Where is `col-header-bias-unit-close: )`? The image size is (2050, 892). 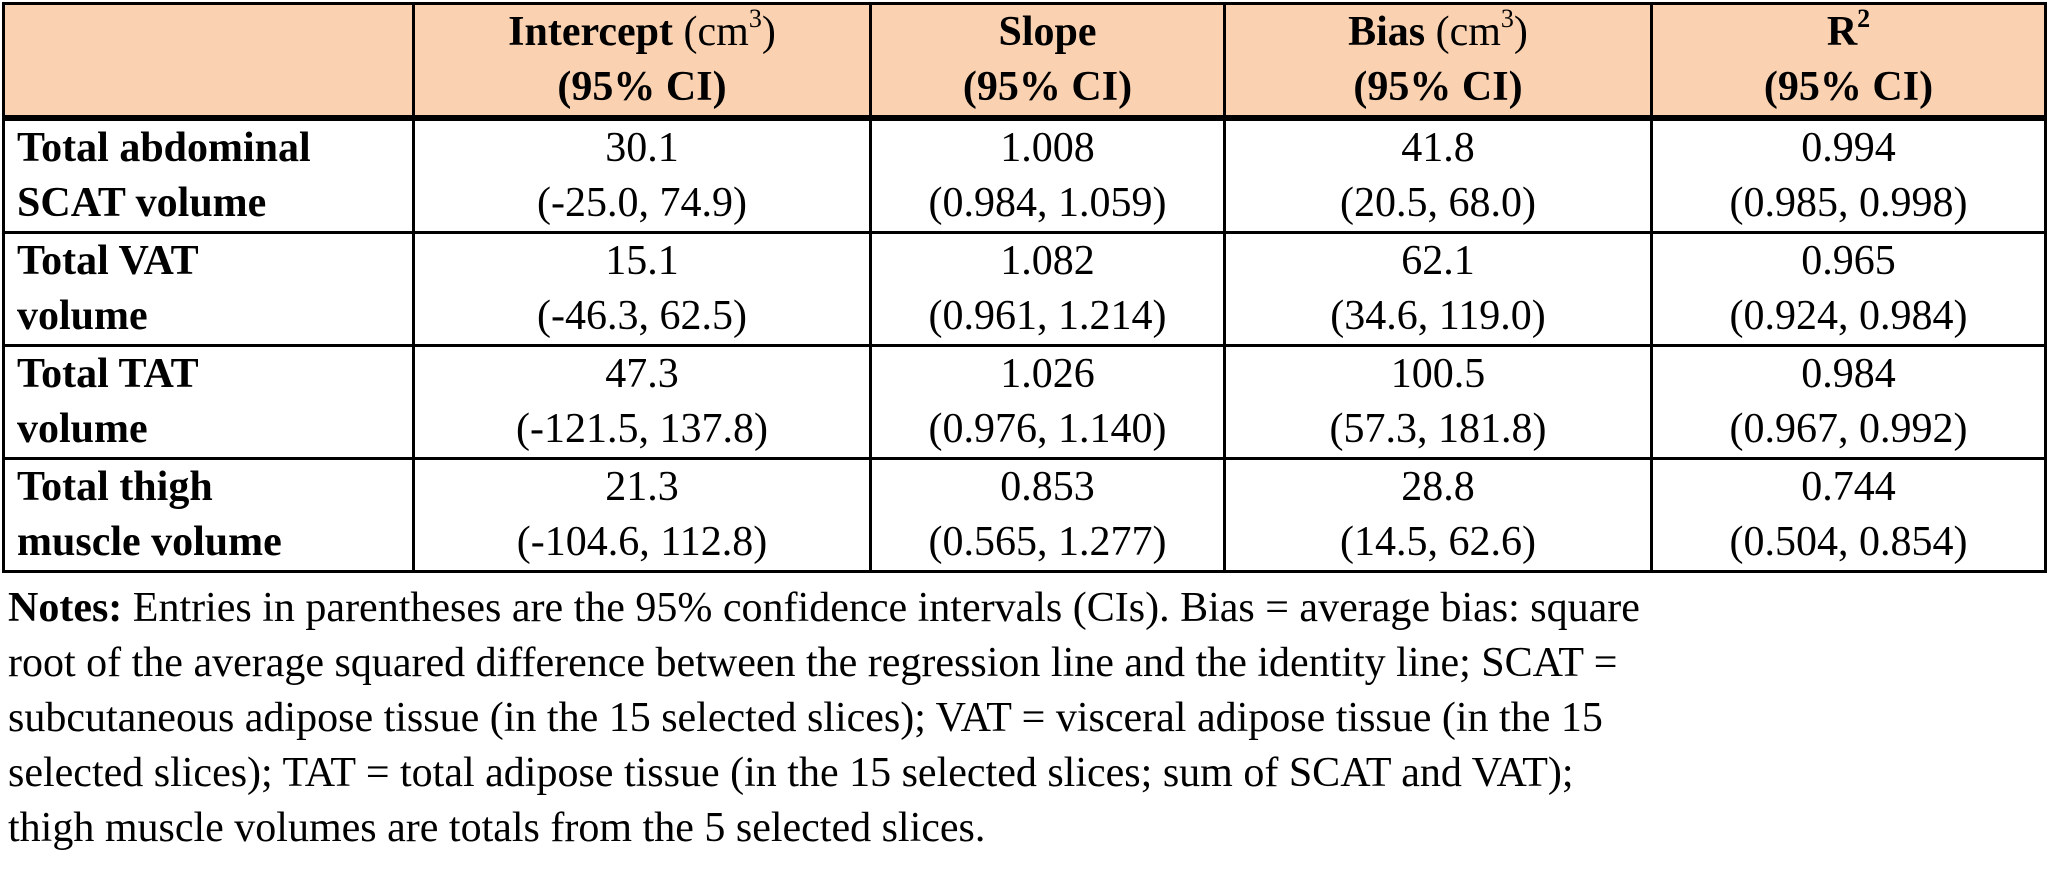
col-header-bias-unit-close: ) is located at coordinates (1520, 32).